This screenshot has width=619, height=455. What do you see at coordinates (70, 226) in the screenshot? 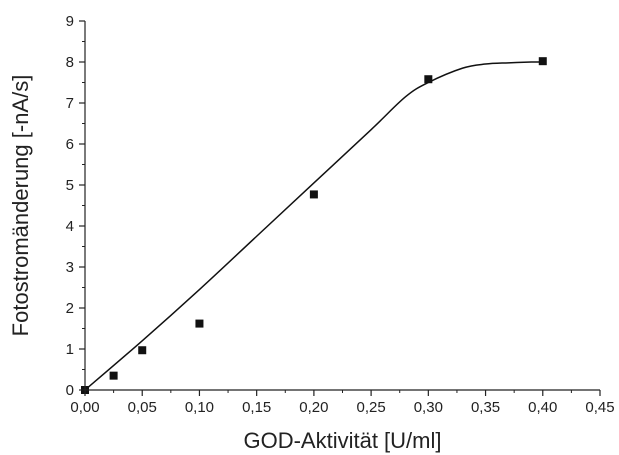
I see `y-tick-label: 4` at bounding box center [70, 226].